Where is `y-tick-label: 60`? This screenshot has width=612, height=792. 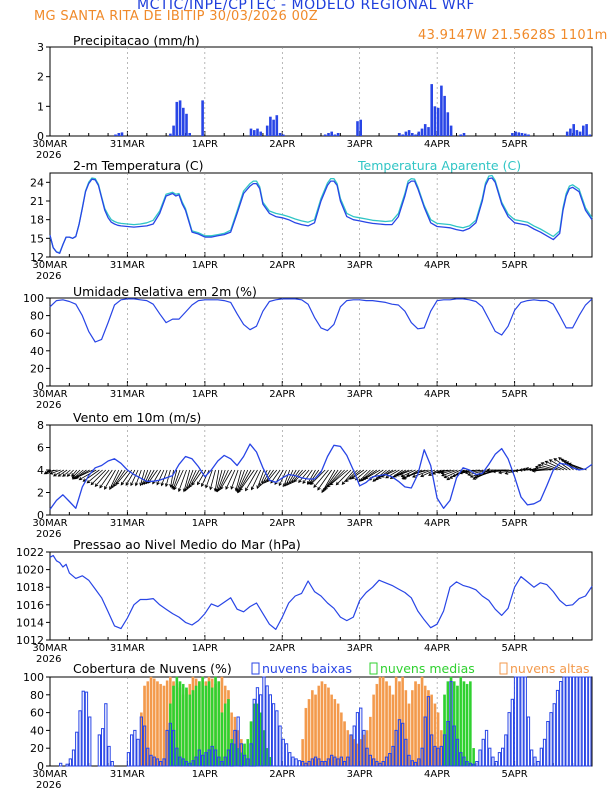 y-tick-label: 60 is located at coordinates (37, 713).